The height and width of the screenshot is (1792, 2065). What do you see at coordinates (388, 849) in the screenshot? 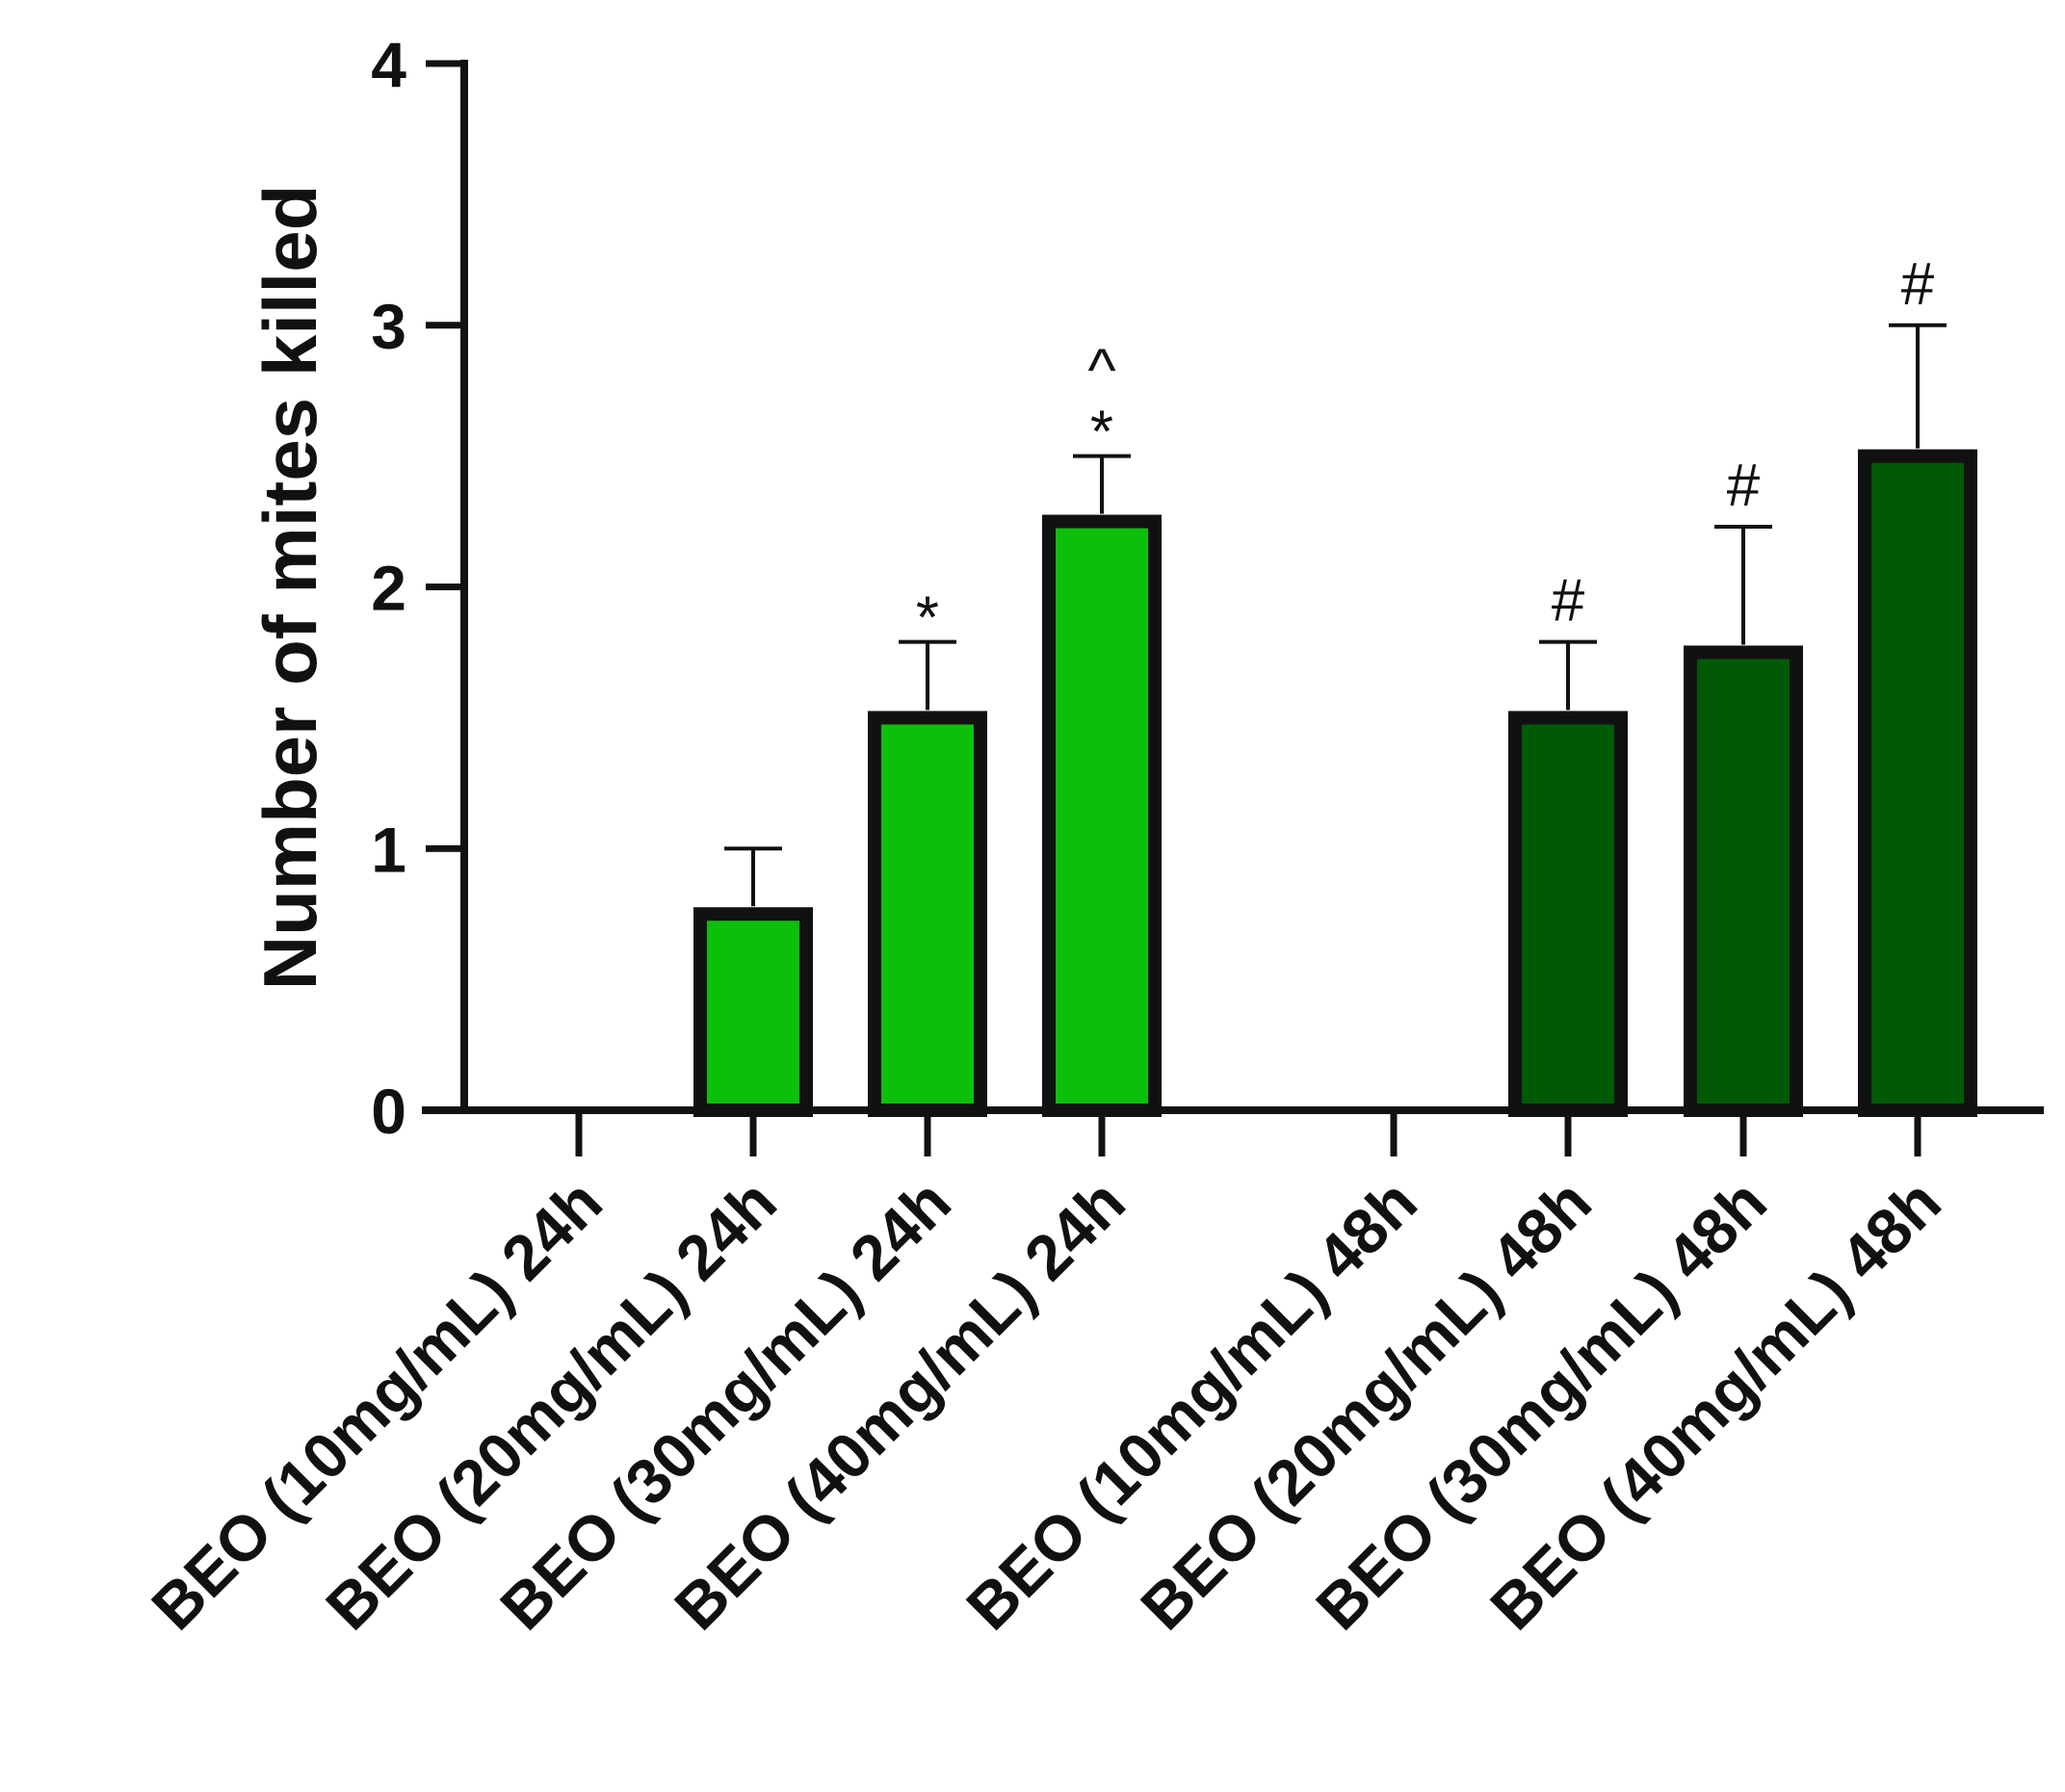
I see `y-tick-label: 1` at bounding box center [388, 849].